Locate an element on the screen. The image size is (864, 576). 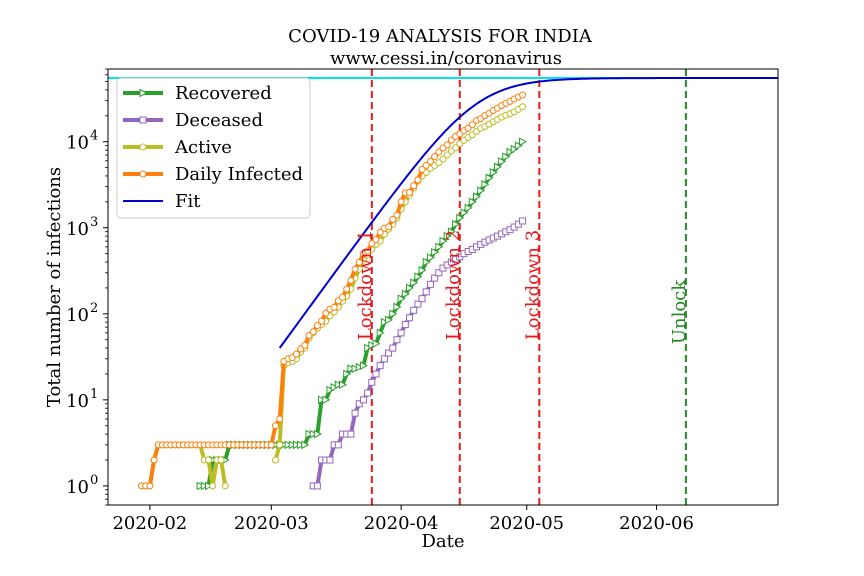
legend: Recovered Deceased Active Daily Infected Fit is located at coordinates (213, 148).